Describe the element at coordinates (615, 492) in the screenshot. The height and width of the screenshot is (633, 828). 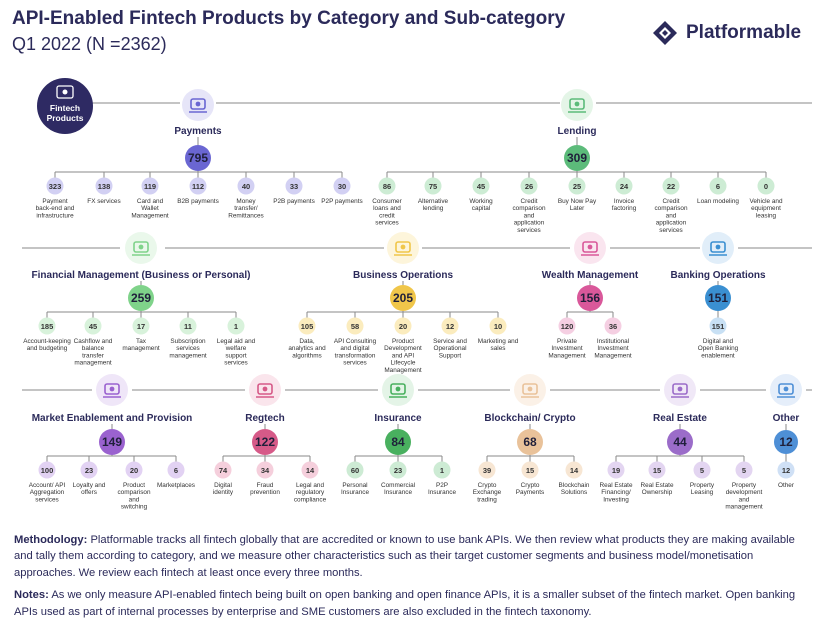
I see `subcategory-label: Real Estate Financing/Investing` at that location.